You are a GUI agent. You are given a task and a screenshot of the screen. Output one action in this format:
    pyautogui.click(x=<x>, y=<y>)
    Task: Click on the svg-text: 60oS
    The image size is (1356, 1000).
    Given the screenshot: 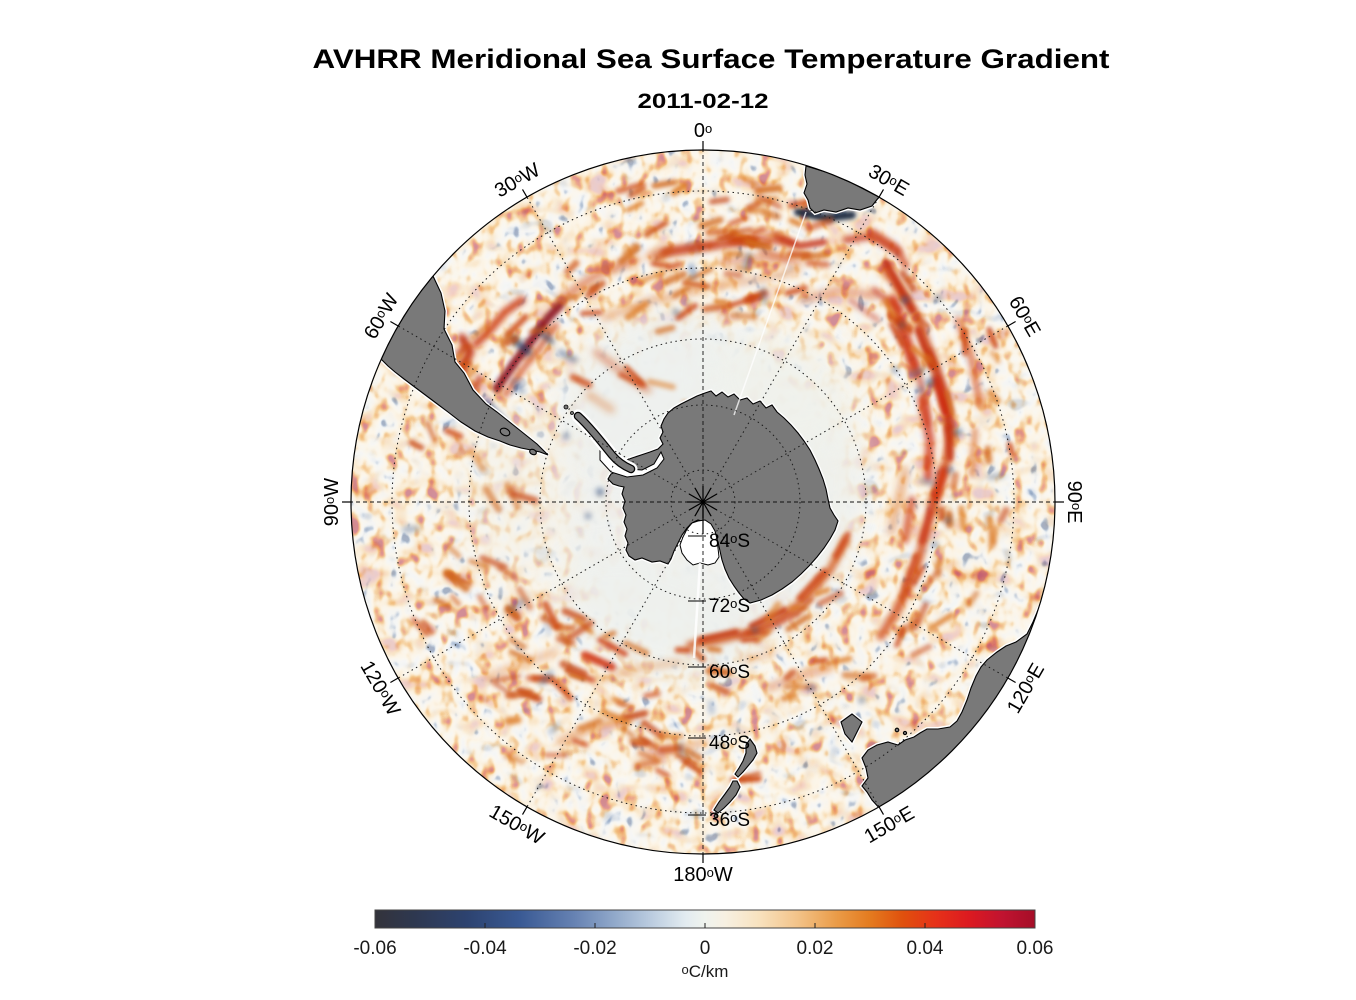 What is the action you would take?
    pyautogui.click(x=729, y=672)
    